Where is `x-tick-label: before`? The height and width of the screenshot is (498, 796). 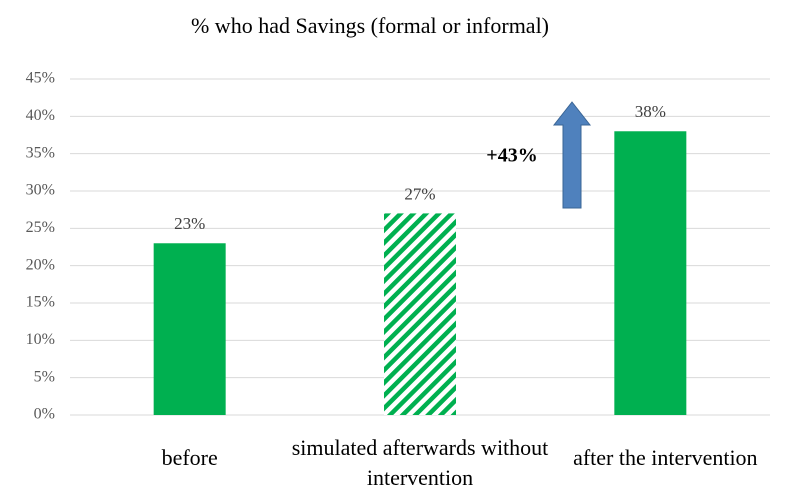
x-tick-label: before is located at coordinates (189, 457).